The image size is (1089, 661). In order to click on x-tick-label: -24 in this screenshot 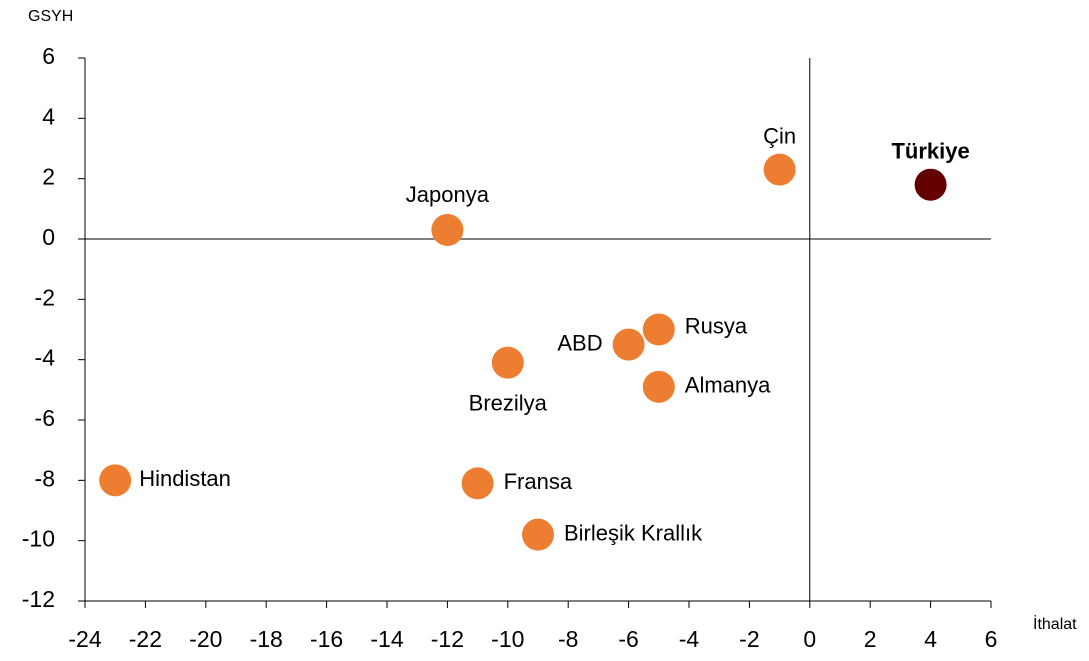, I will do `click(84, 639)`.